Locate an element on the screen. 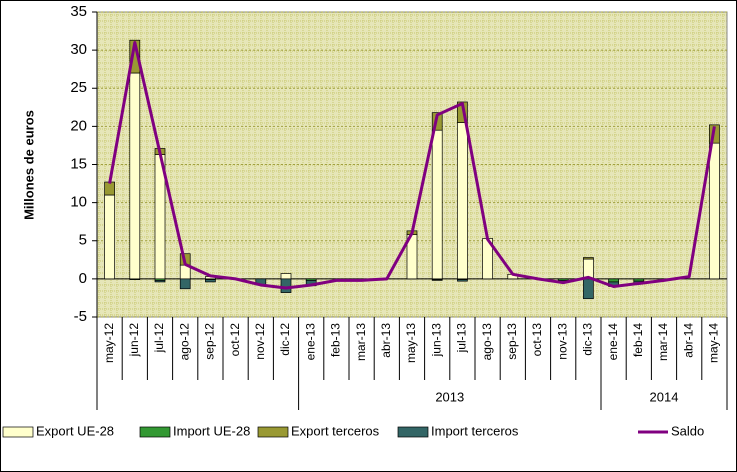  x-tick-label: abr-13 is located at coordinates (386, 340).